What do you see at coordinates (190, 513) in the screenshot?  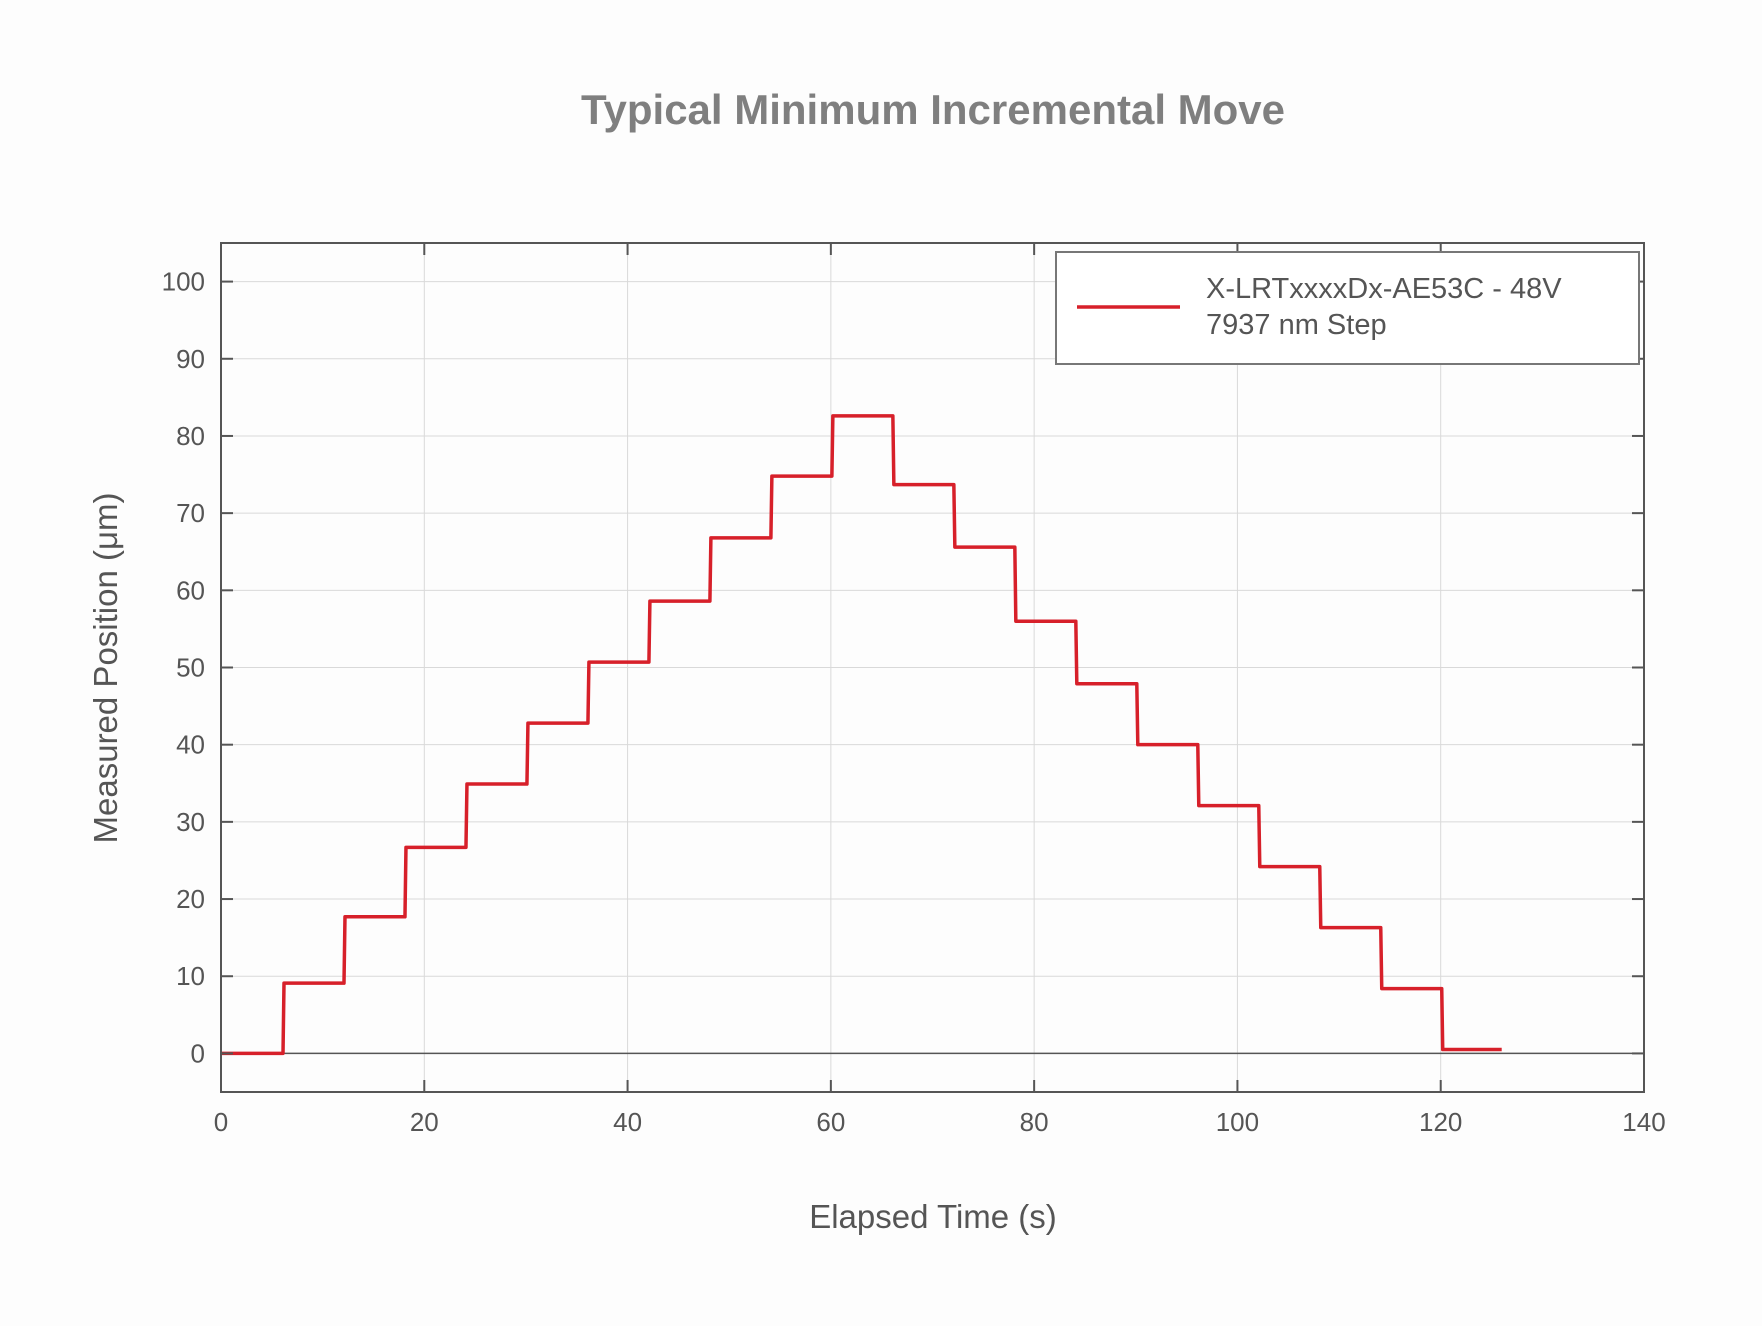 I see `y-tick-label: 70` at bounding box center [190, 513].